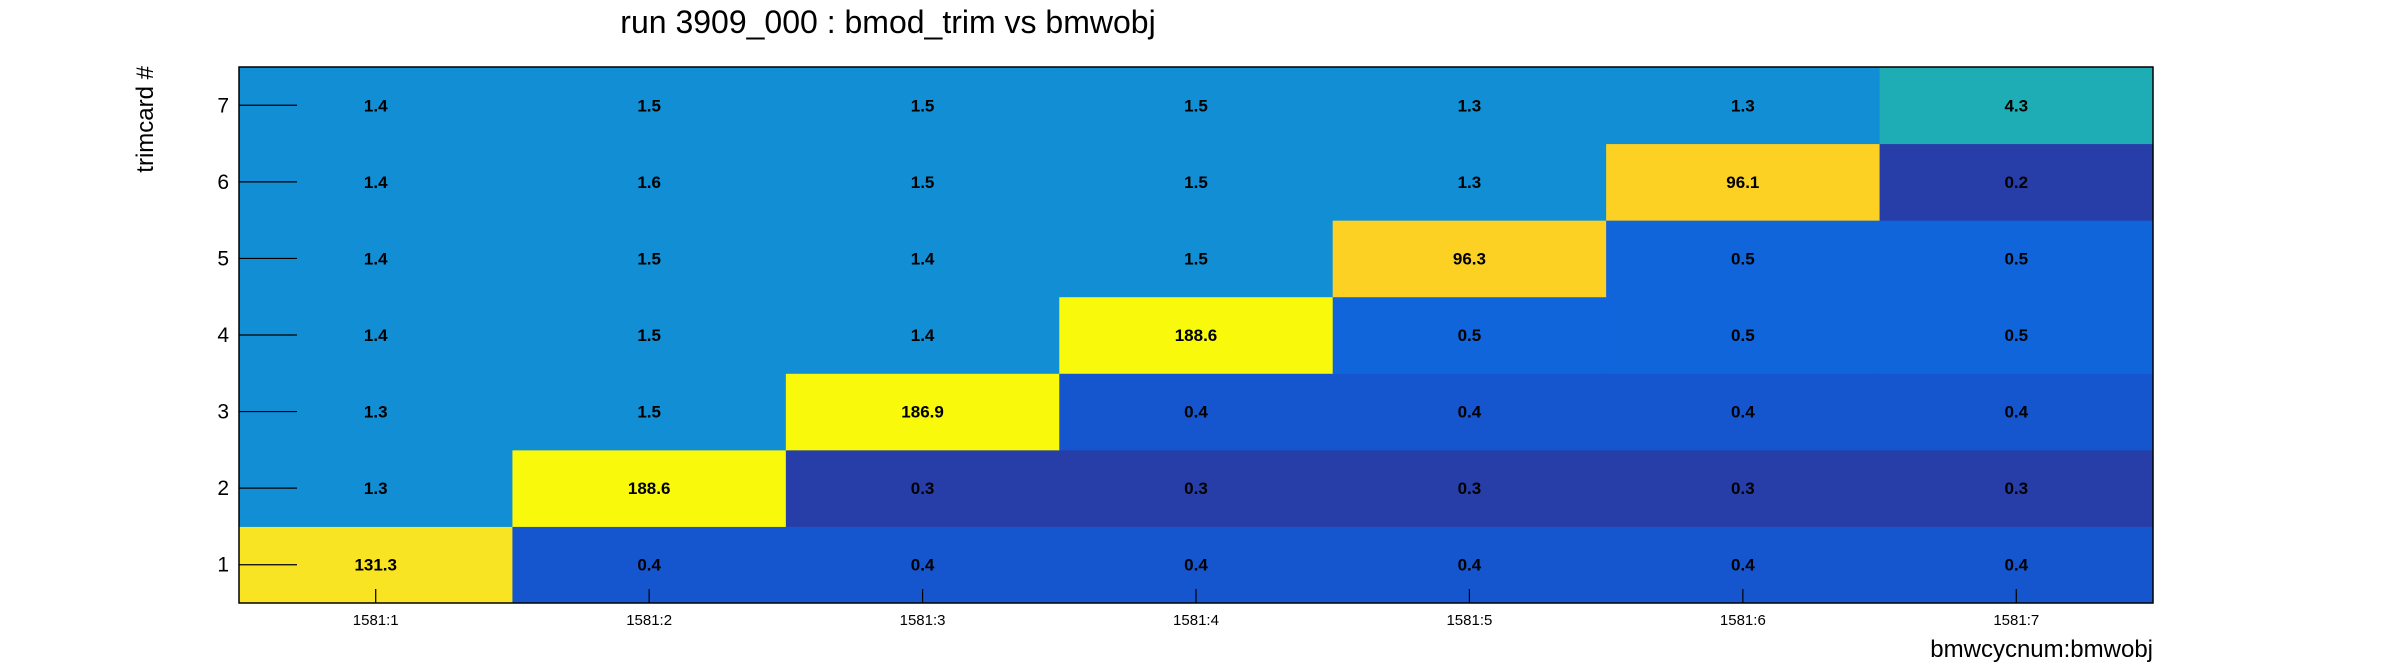 The image size is (2396, 672). What do you see at coordinates (223, 182) in the screenshot?
I see `y-tick-label: 6` at bounding box center [223, 182].